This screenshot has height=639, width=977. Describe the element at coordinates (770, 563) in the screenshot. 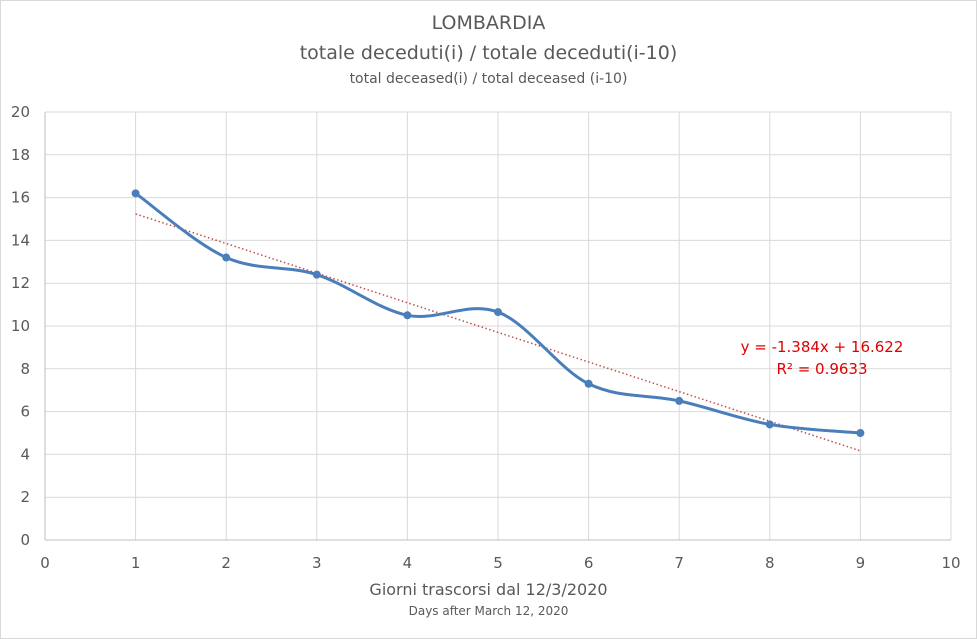

I see `x-tick-label: 8` at that location.